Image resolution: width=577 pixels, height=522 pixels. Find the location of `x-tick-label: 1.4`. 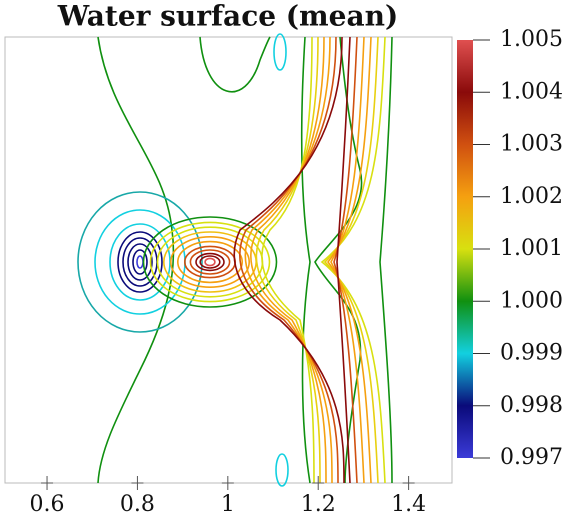

x-tick-label: 1.4 is located at coordinates (408, 504).